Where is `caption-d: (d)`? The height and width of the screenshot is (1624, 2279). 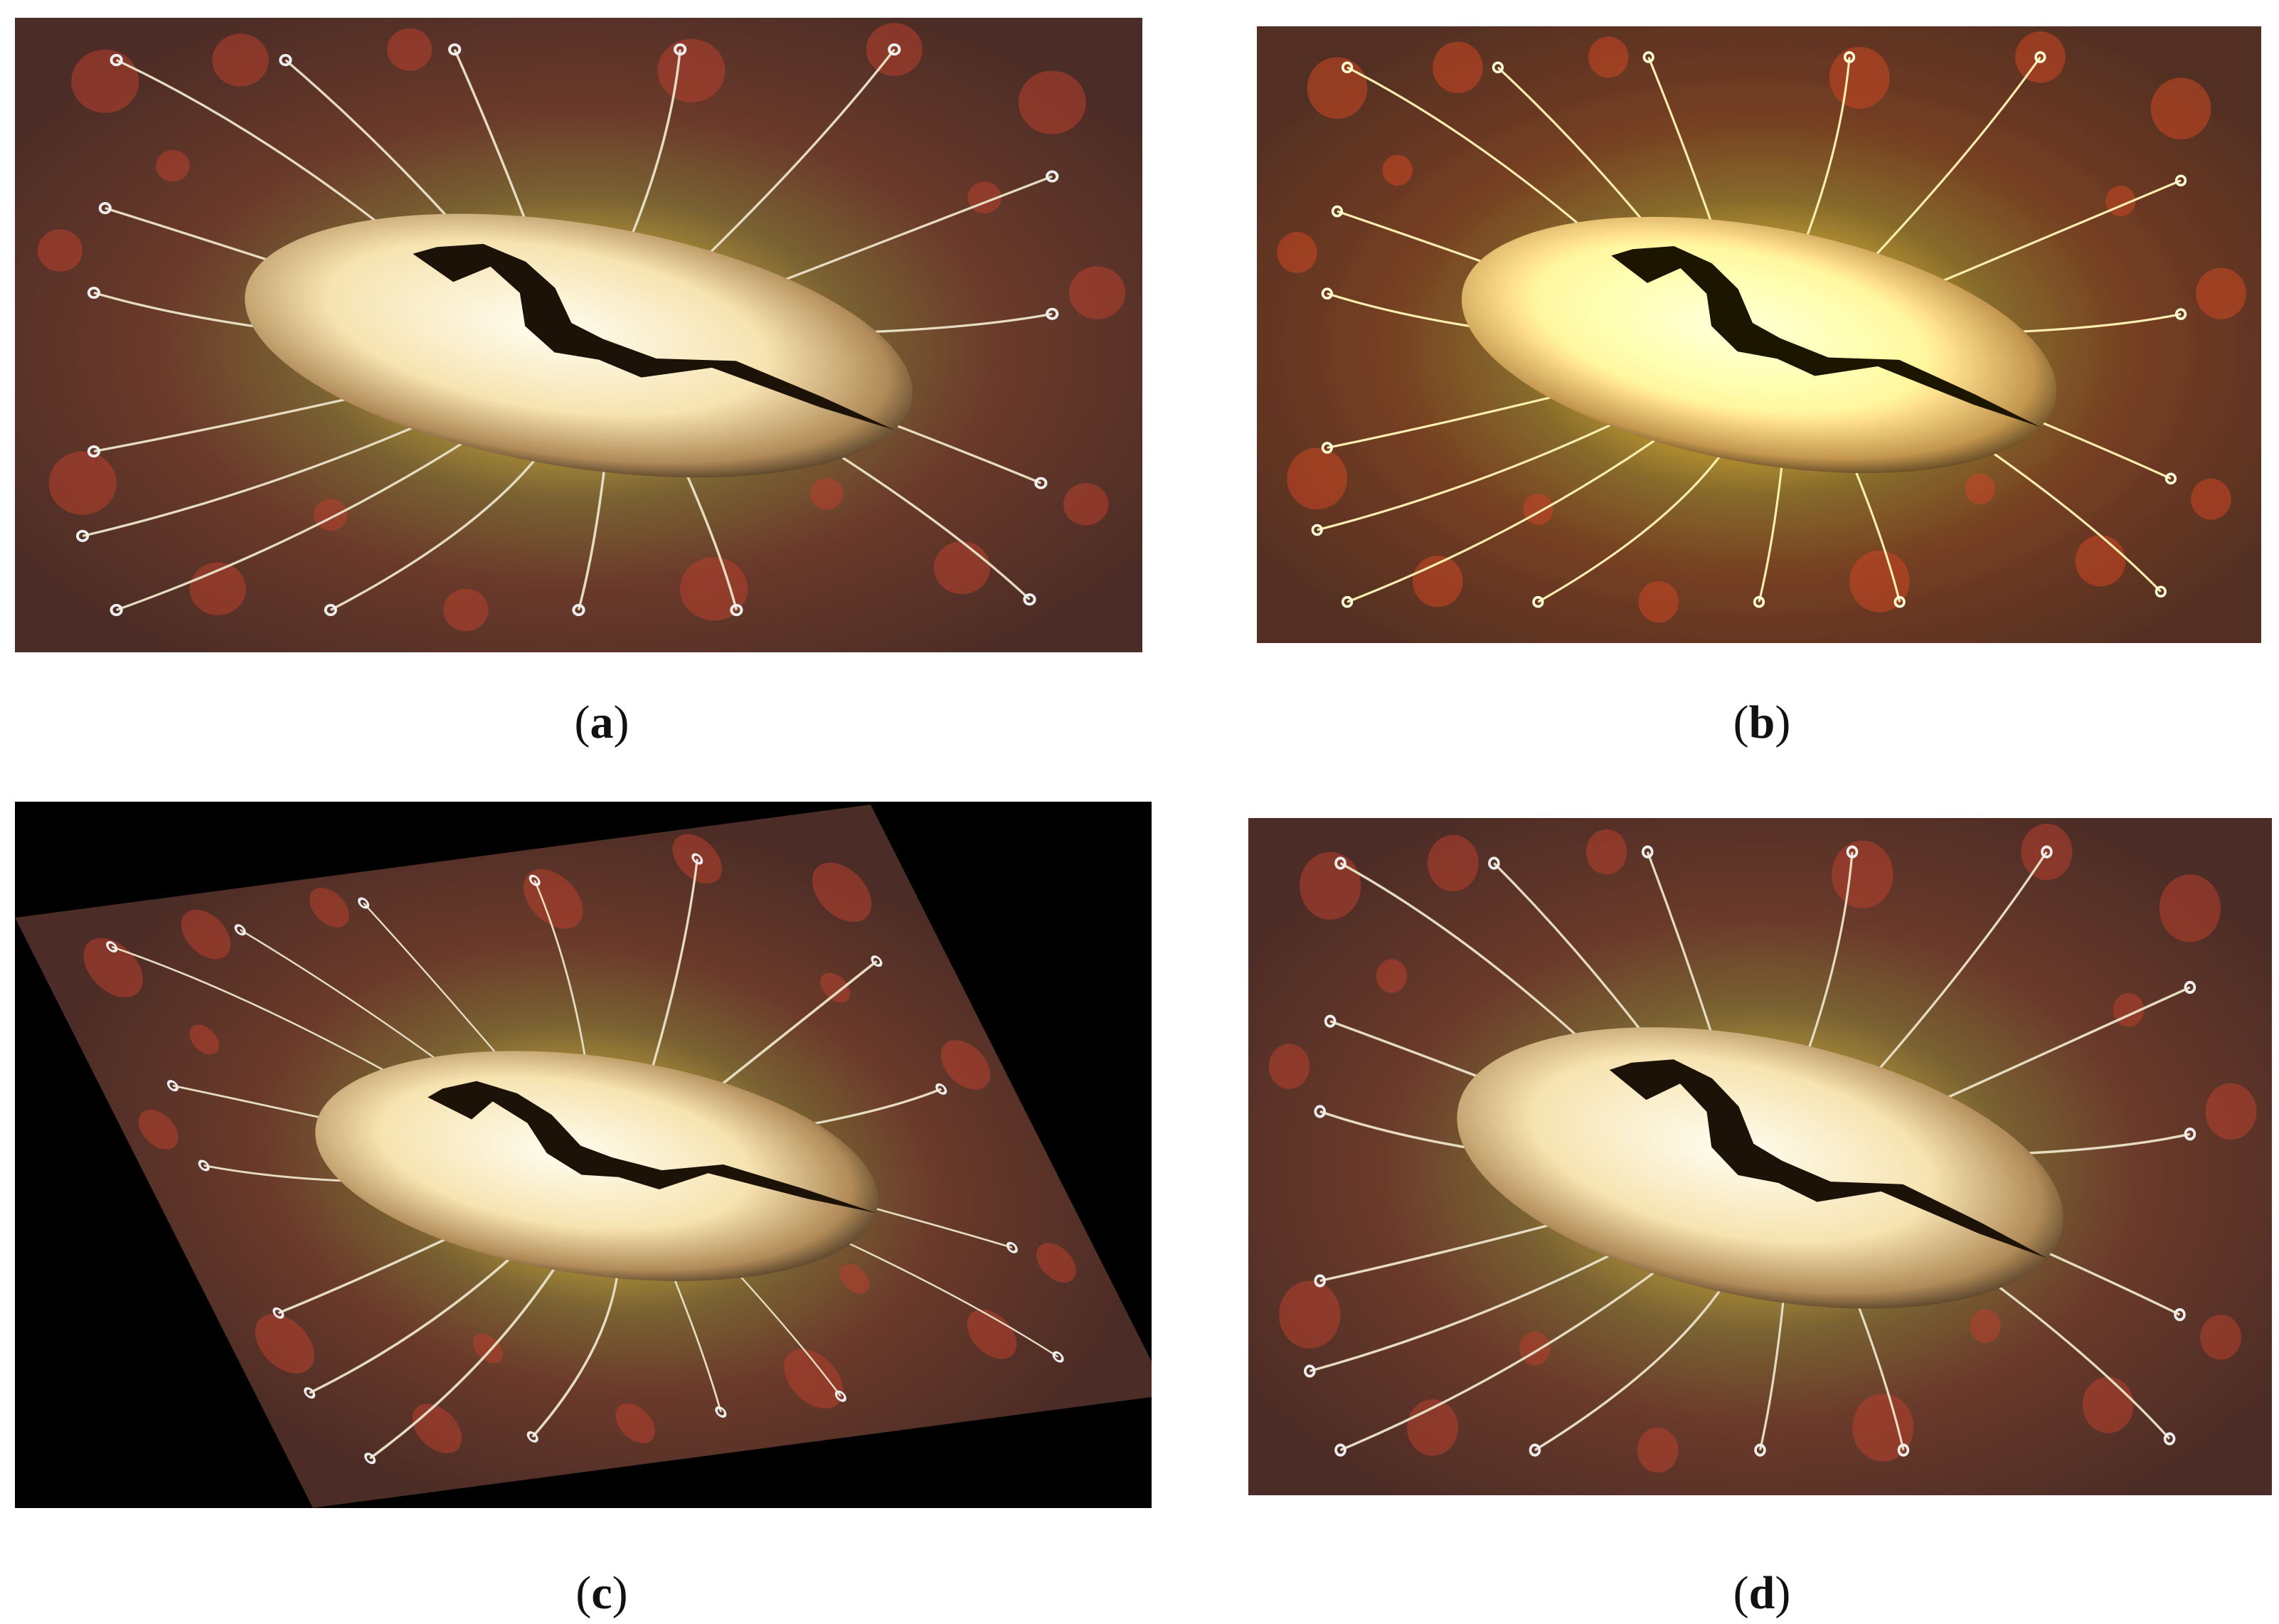
caption-d: (d) is located at coordinates (1762, 1593).